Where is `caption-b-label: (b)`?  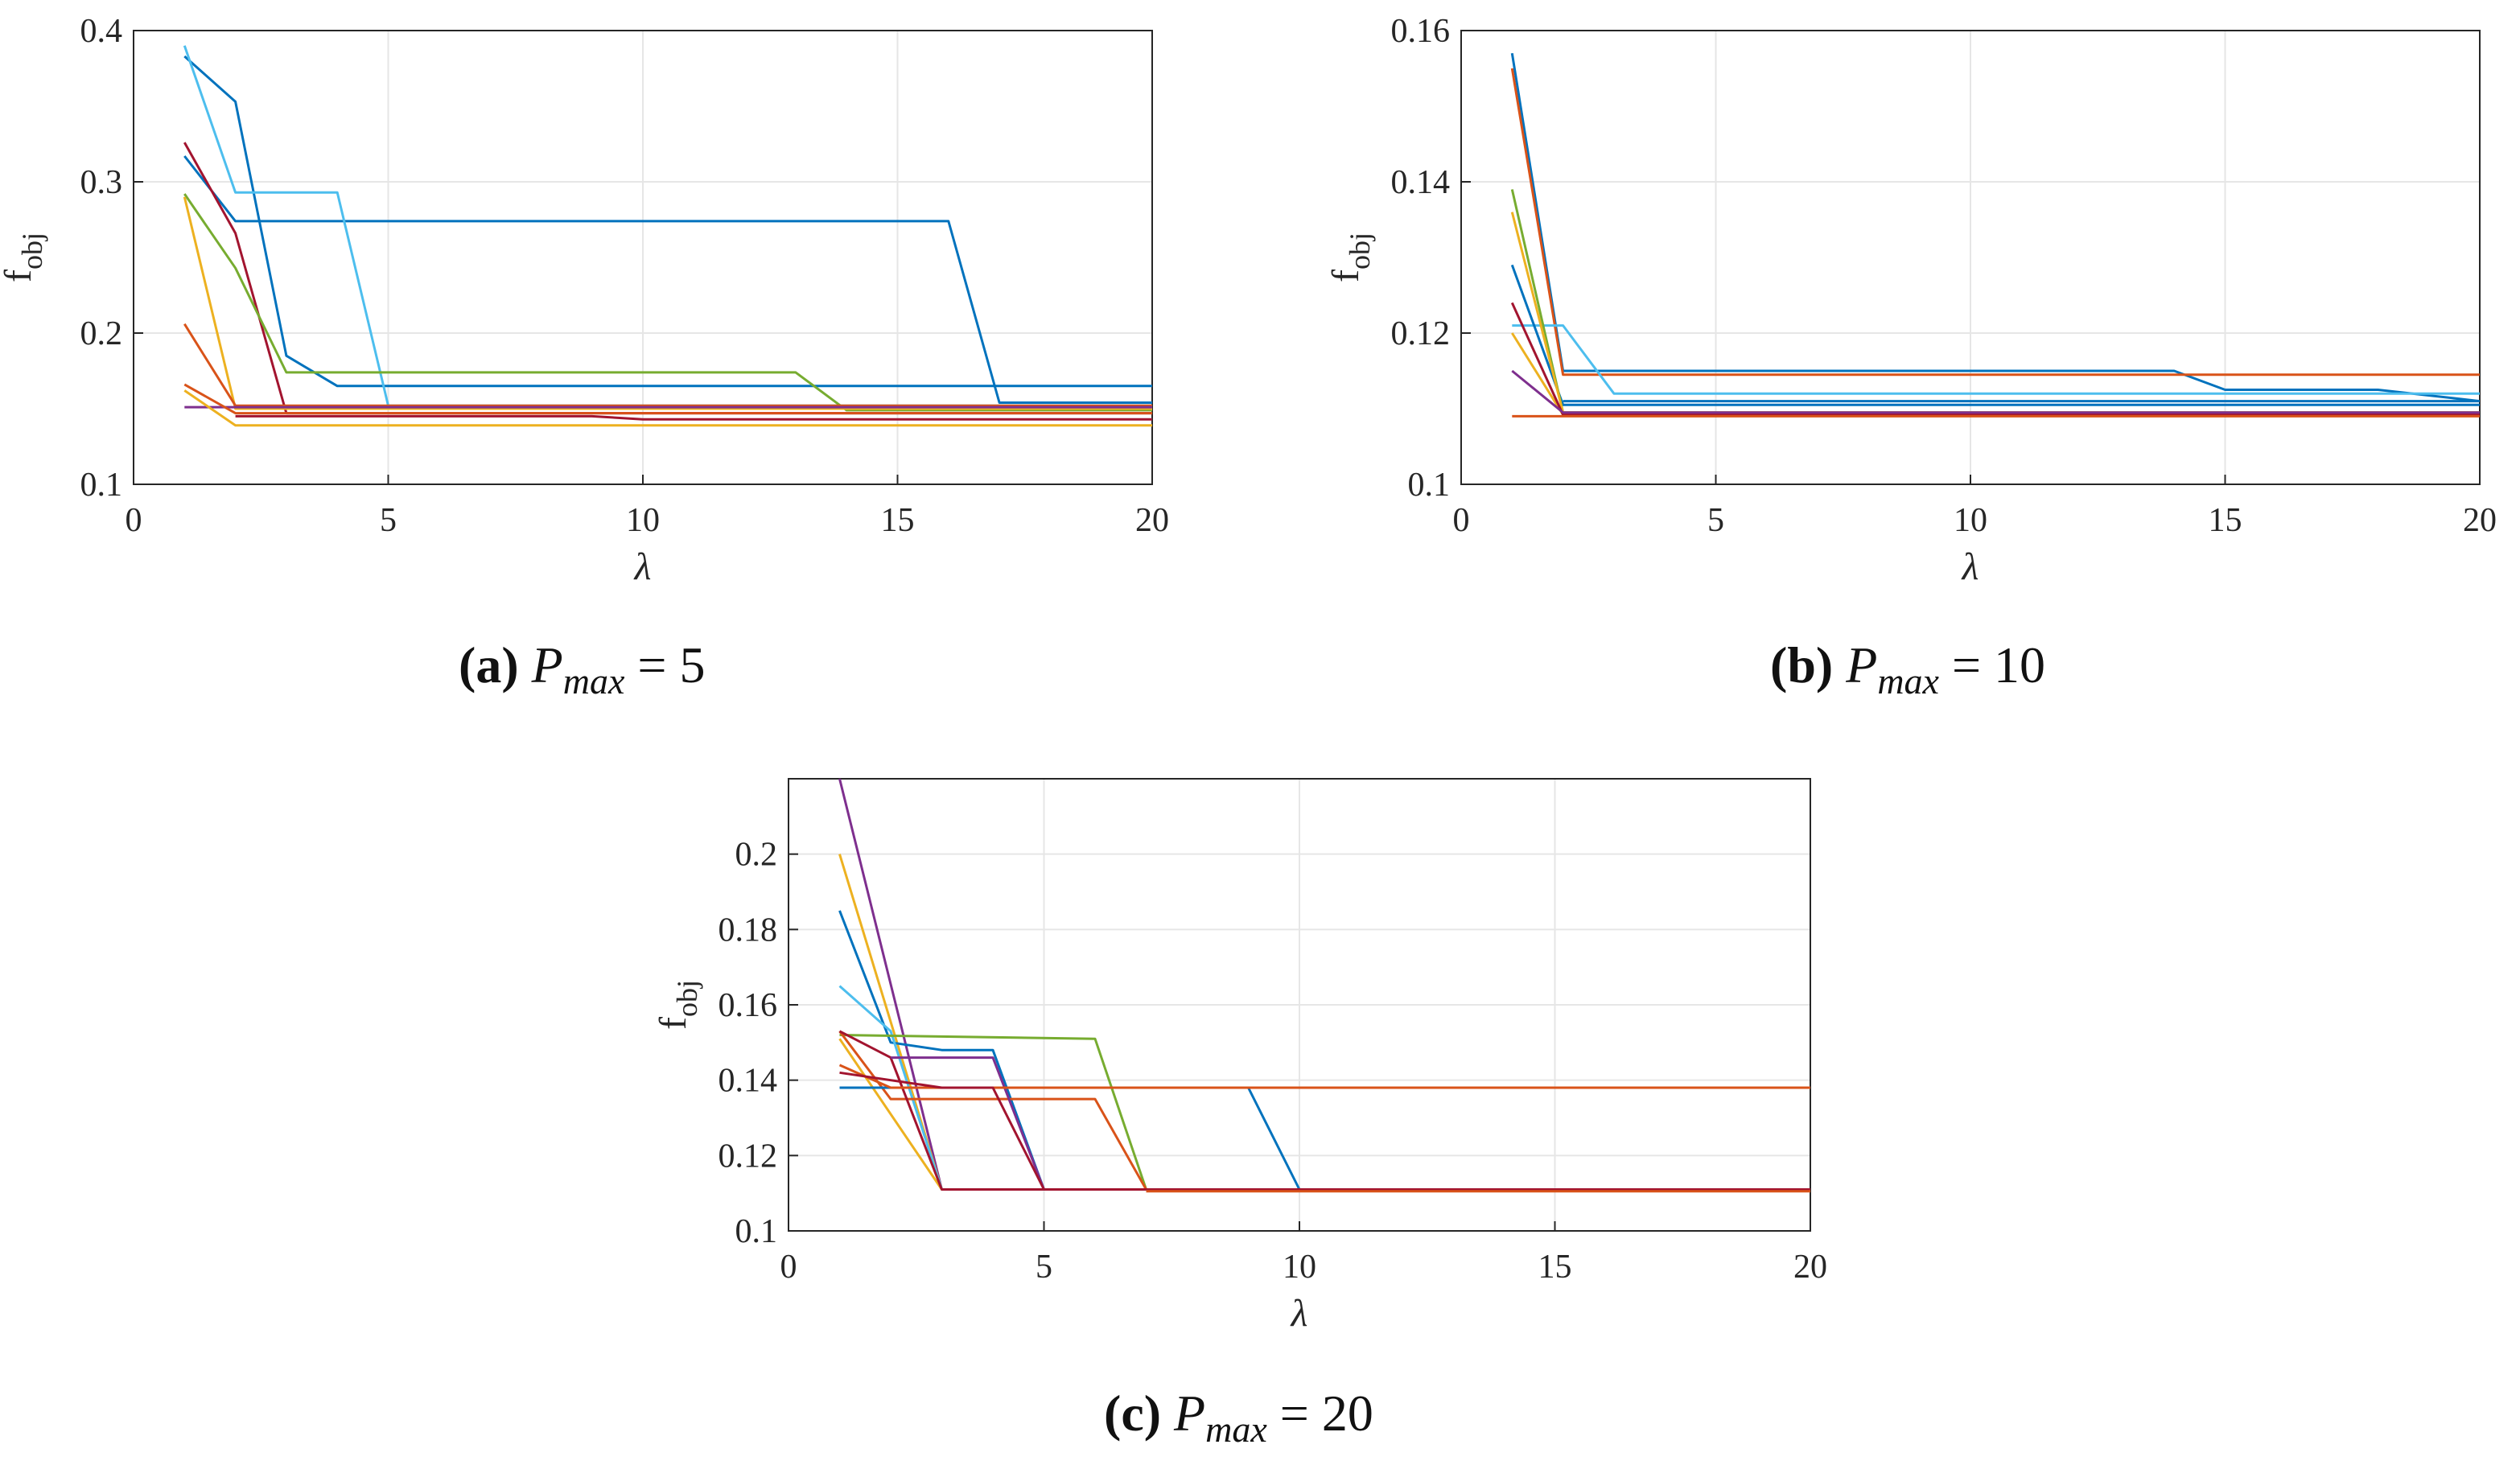
caption-b-label: (b) is located at coordinates (1802, 664).